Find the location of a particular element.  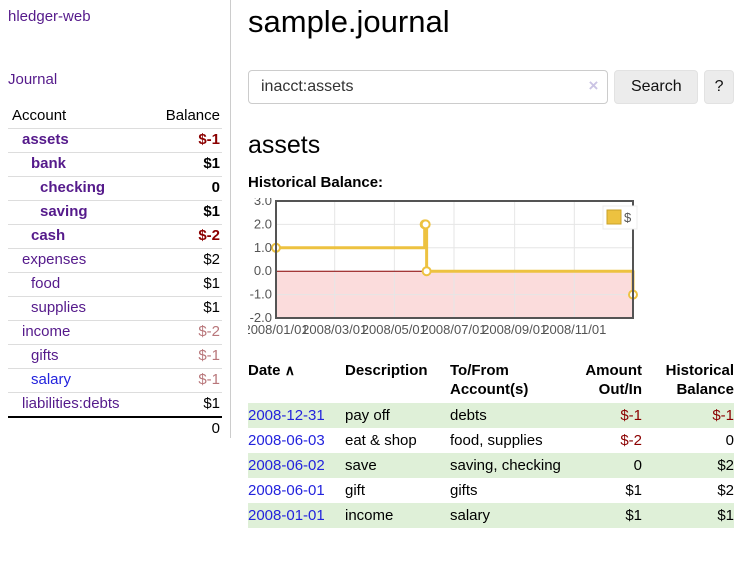

account-balance: 0 is located at coordinates (215, 187).